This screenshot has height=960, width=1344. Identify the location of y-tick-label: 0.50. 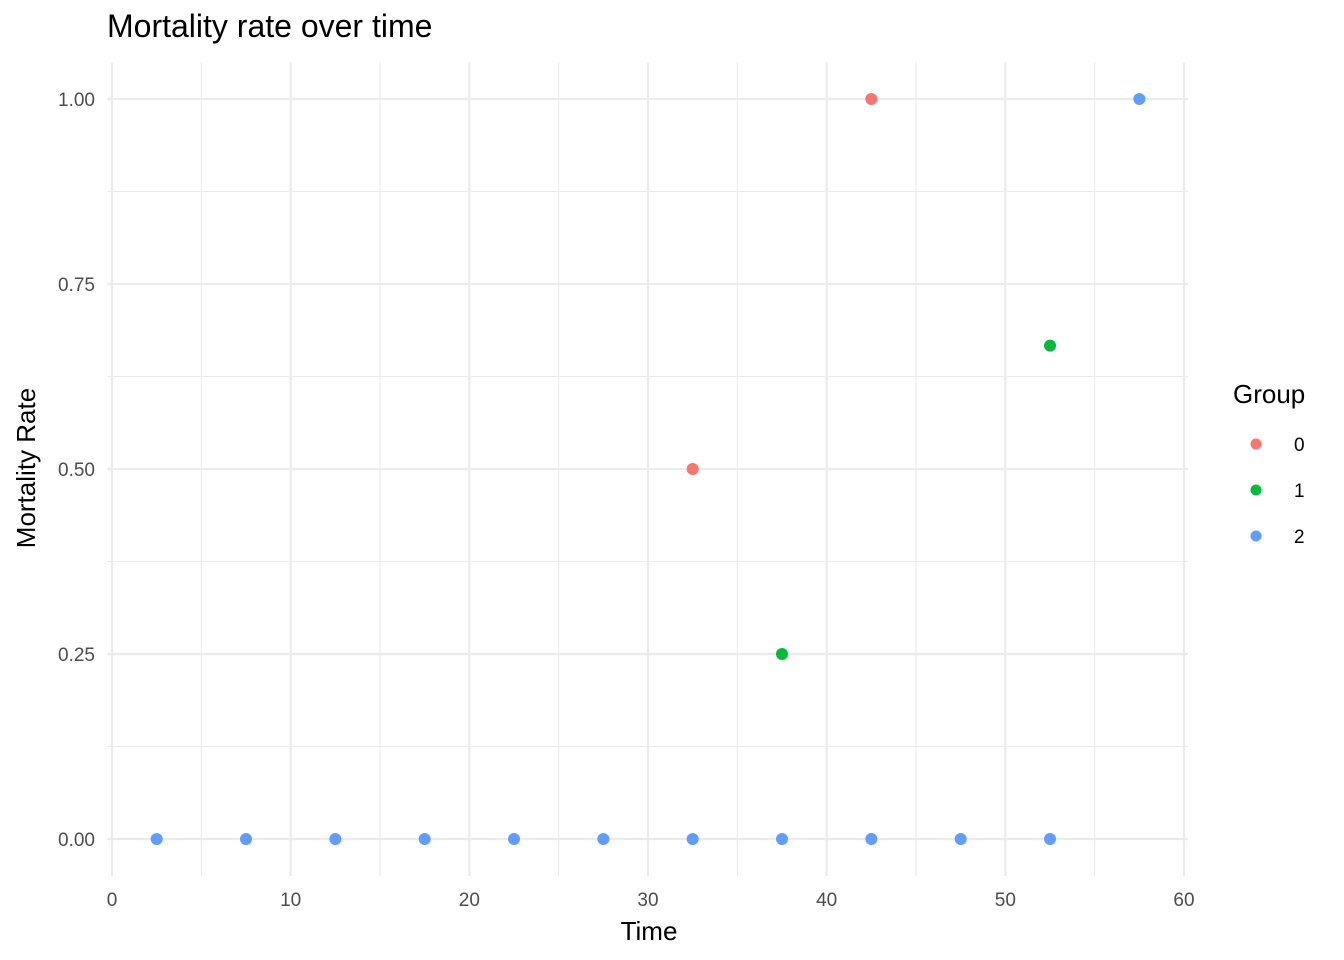
(76, 470).